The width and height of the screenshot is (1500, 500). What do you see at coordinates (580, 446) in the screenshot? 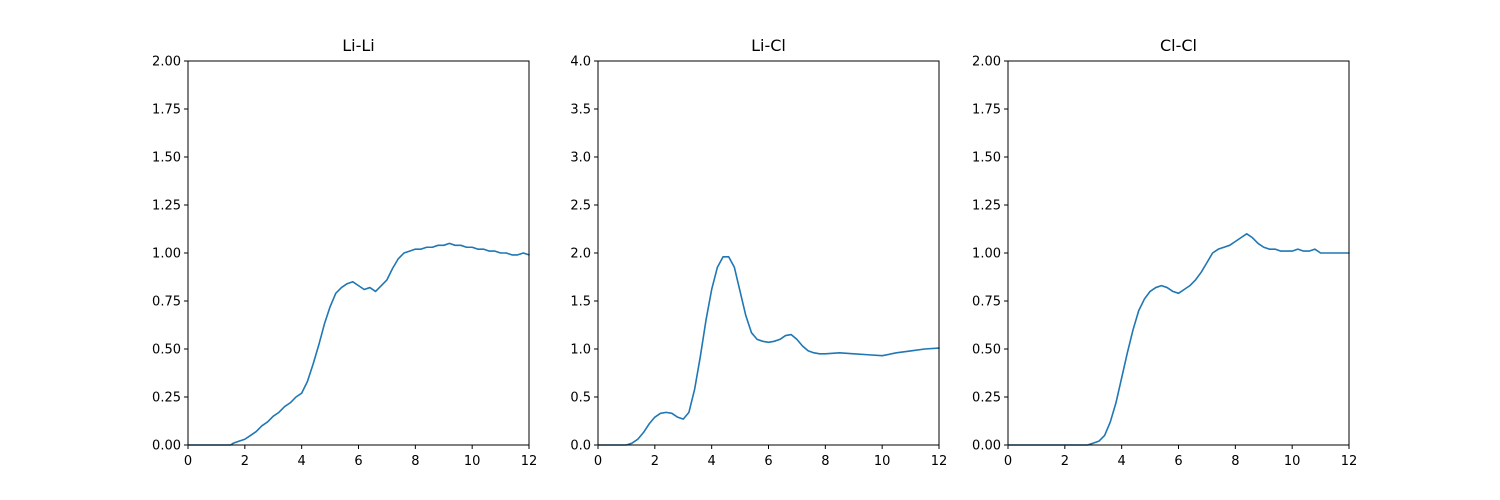
I see `y-tick-label-li-cl: 0.0` at bounding box center [580, 446].